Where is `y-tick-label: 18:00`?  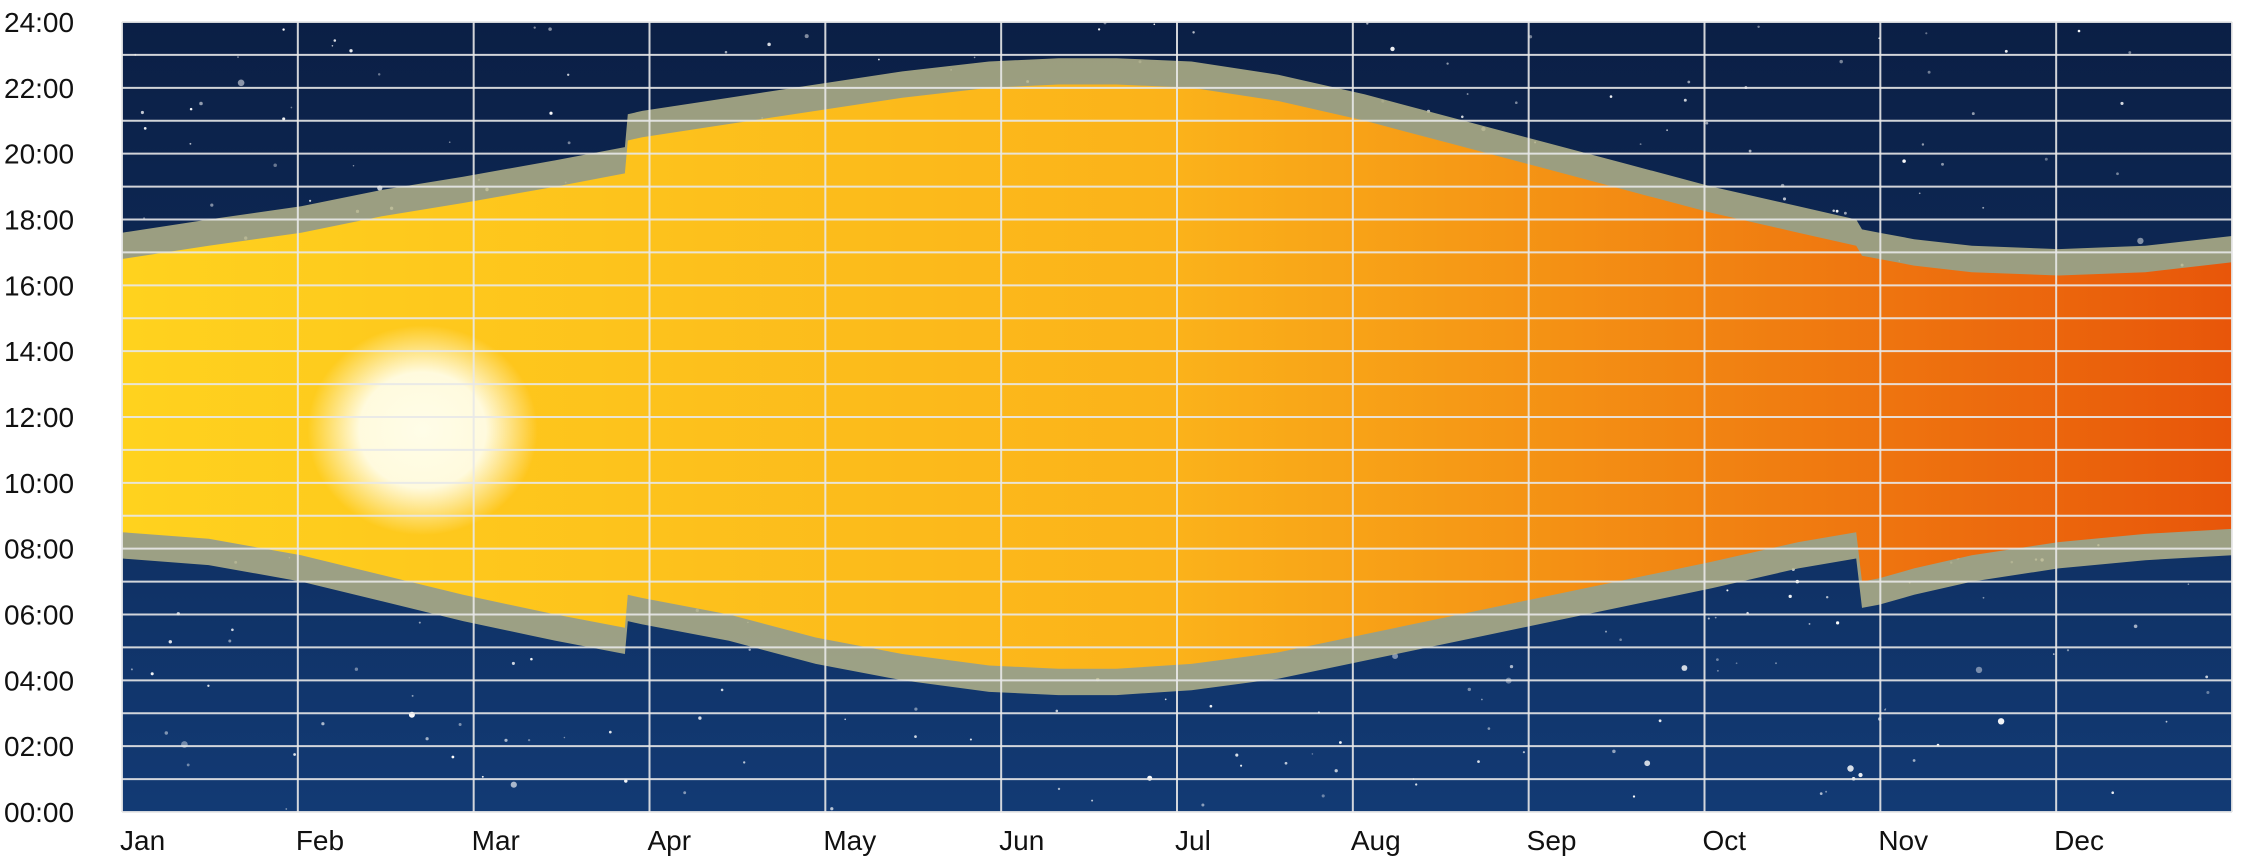 y-tick-label: 18:00 is located at coordinates (39, 220).